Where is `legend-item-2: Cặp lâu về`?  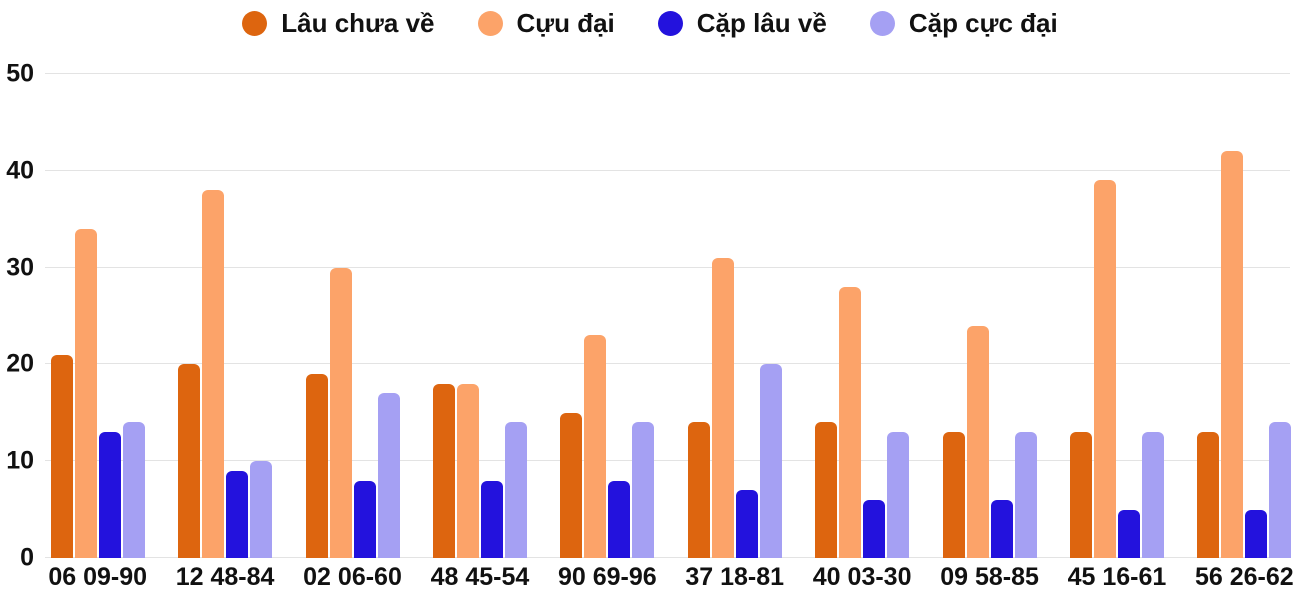 legend-item-2: Cặp lâu về is located at coordinates (742, 23).